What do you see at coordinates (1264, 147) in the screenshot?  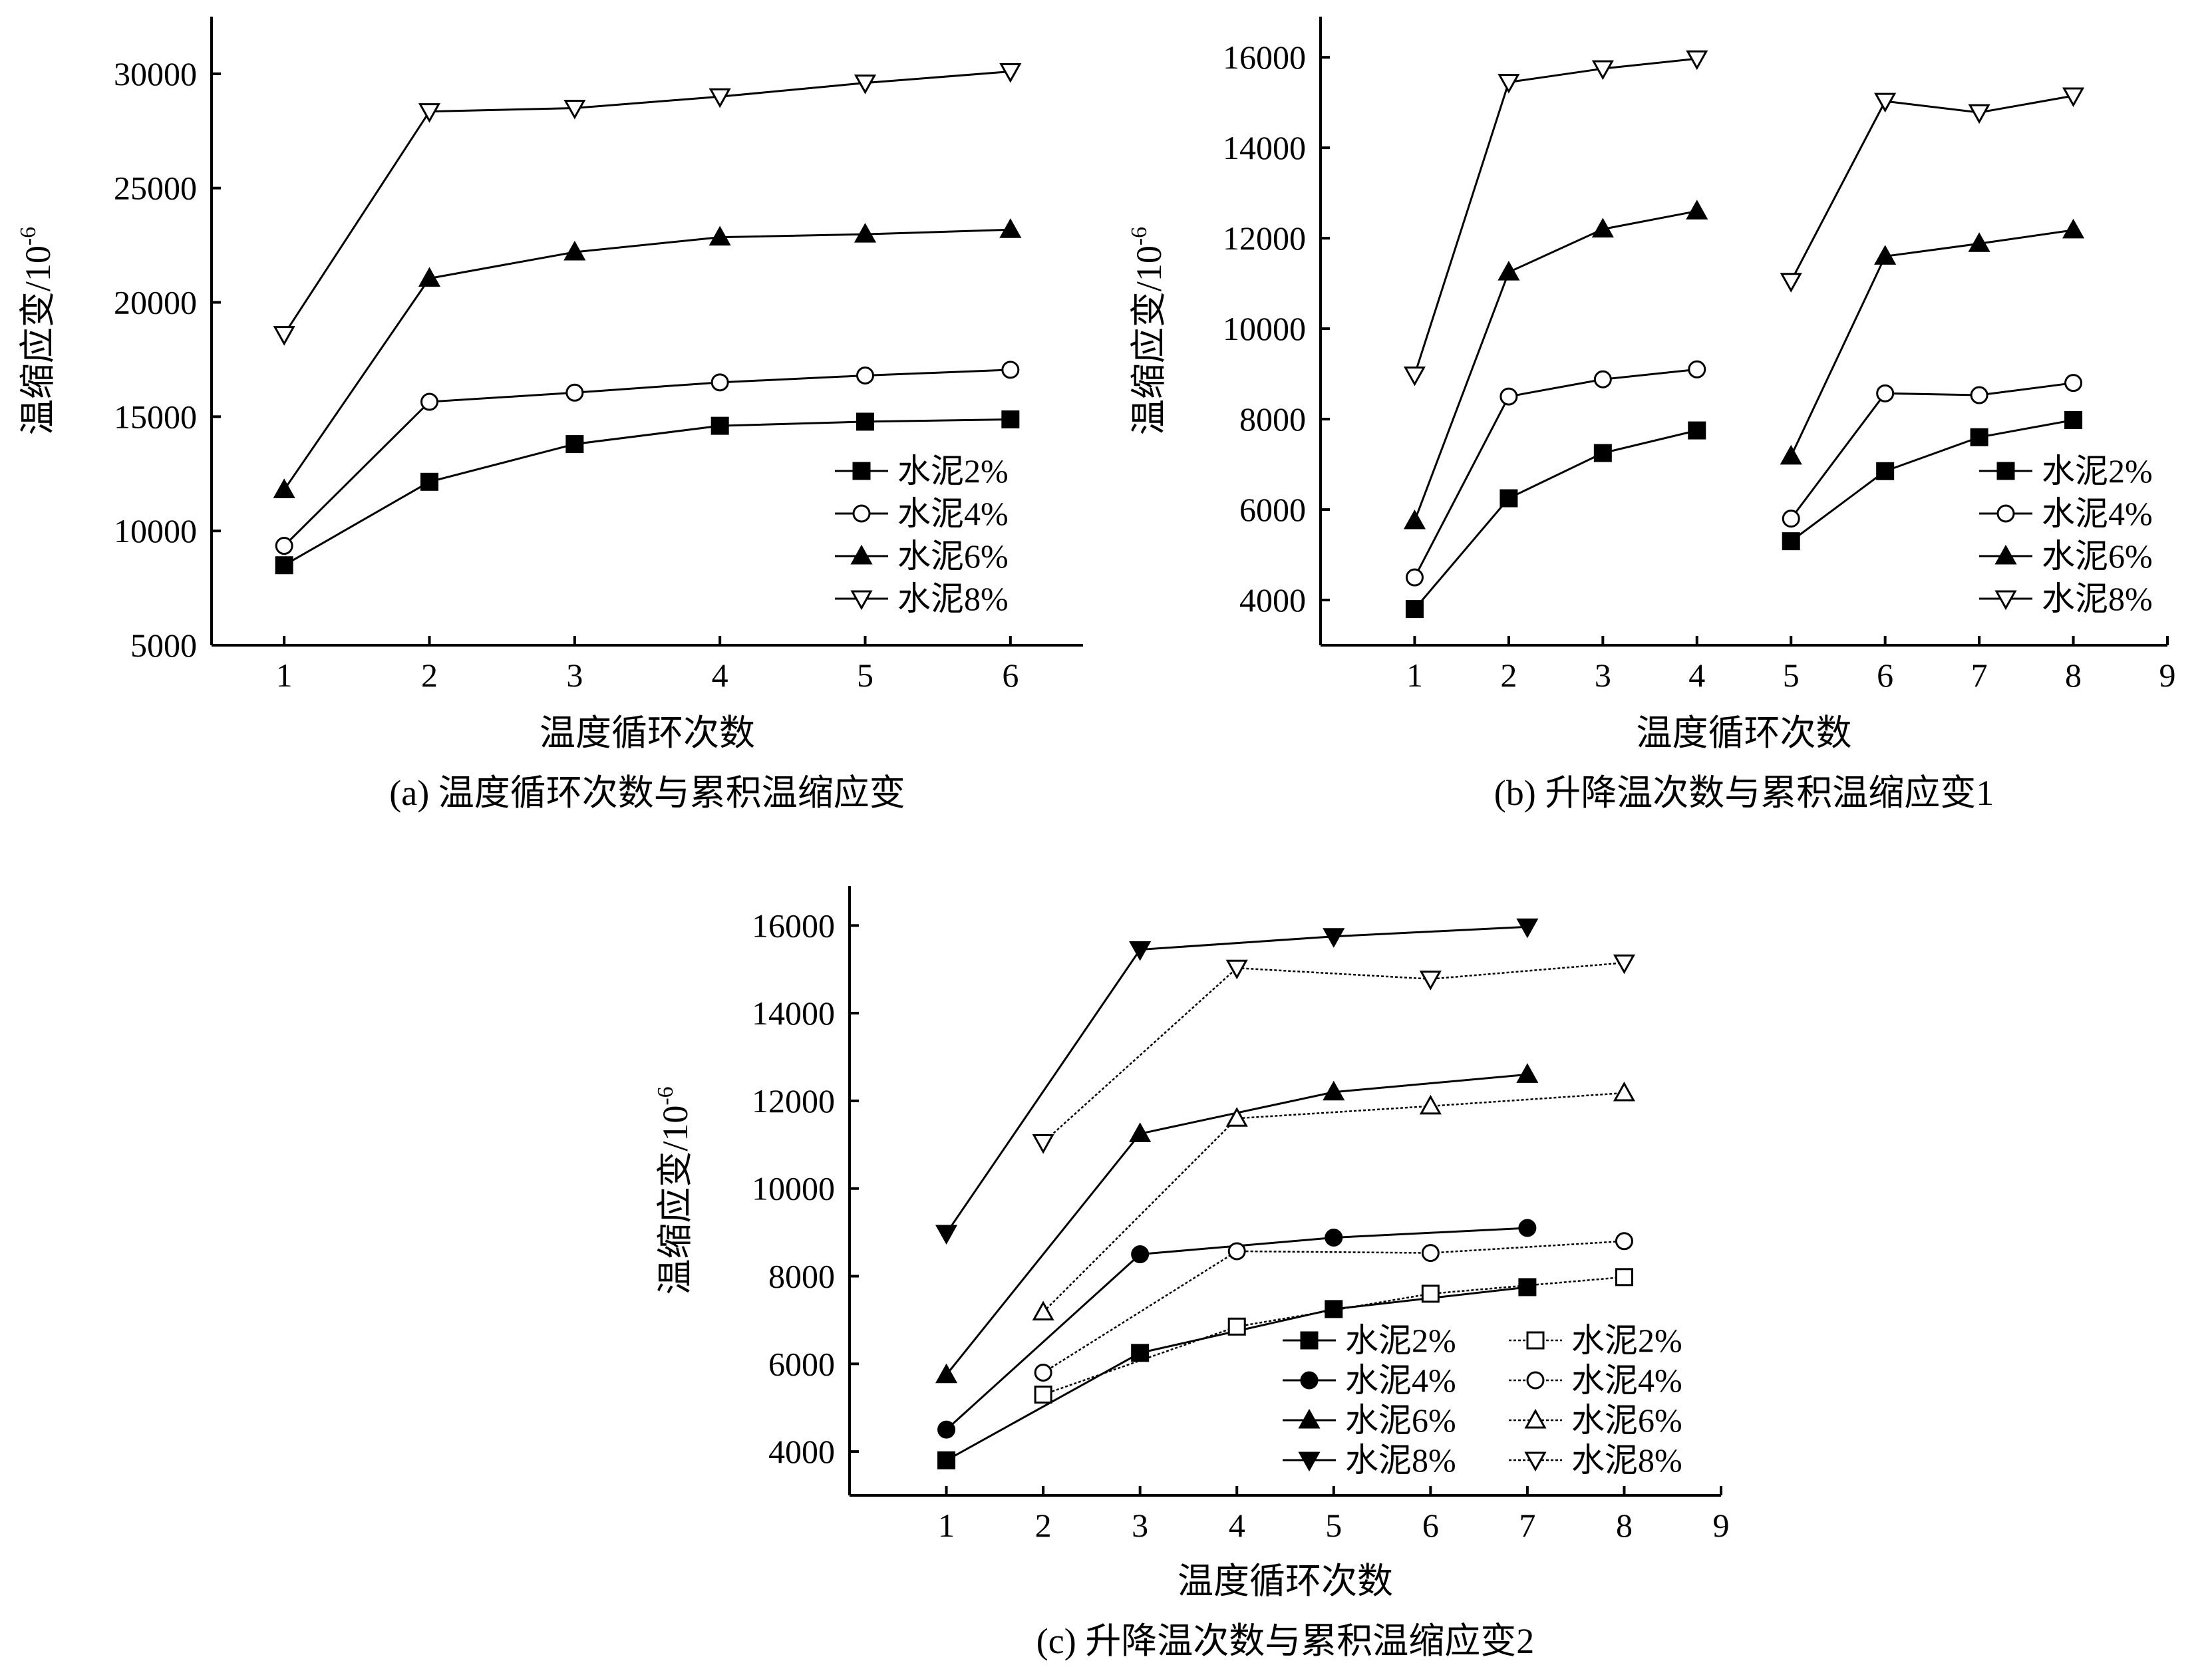 I see `y-tick-label: 14000` at bounding box center [1264, 147].